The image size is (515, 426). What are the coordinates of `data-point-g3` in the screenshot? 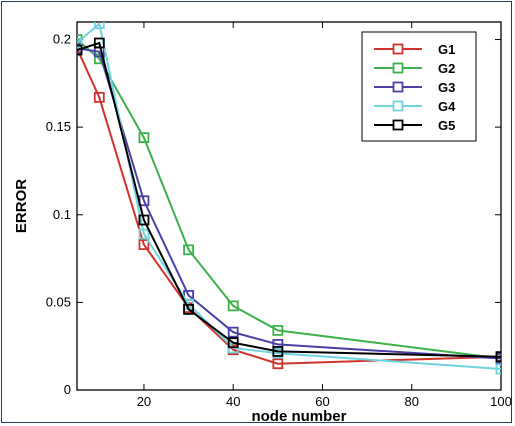 It's located at (233, 332).